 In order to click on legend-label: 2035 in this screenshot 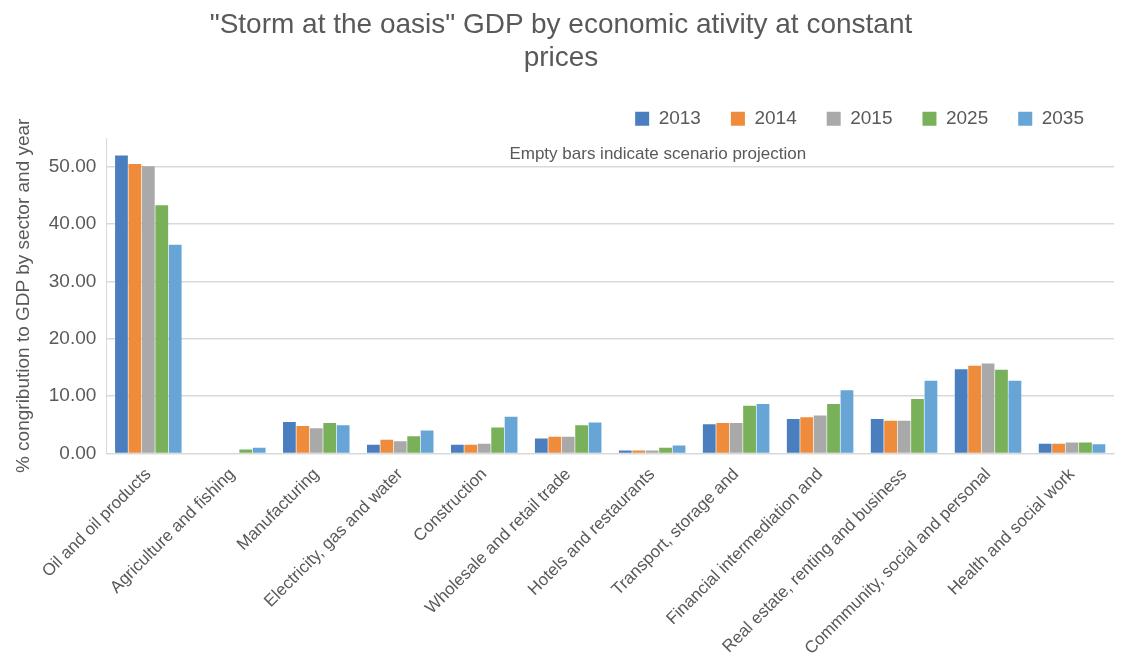, I will do `click(1063, 117)`.